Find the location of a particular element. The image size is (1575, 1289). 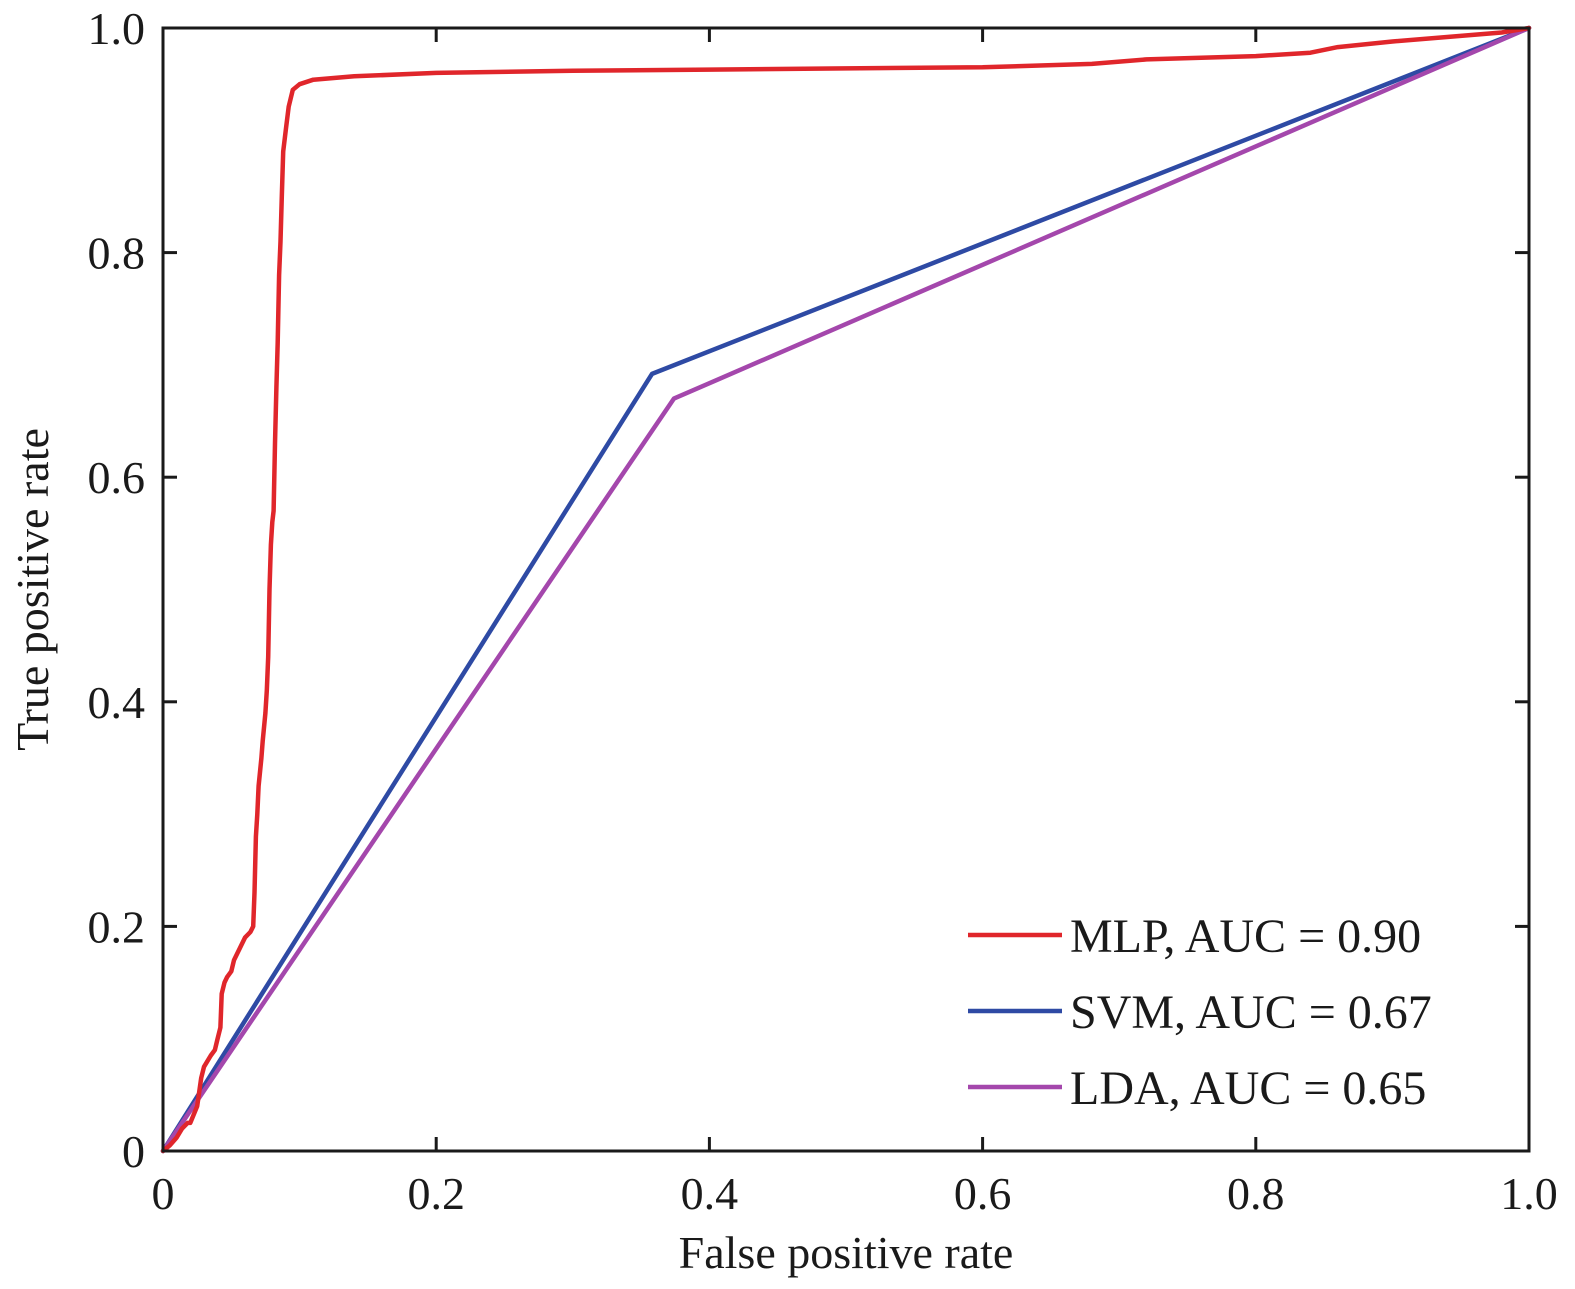

x-tick-label: 0.2 is located at coordinates (436, 1193).